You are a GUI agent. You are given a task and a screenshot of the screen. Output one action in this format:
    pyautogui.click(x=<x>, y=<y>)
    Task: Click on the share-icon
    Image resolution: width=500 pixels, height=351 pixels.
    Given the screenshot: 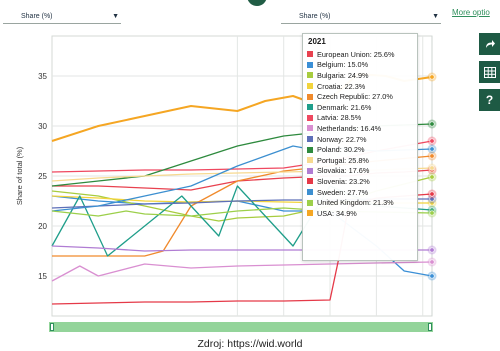 What is the action you would take?
    pyautogui.click(x=490, y=44)
    